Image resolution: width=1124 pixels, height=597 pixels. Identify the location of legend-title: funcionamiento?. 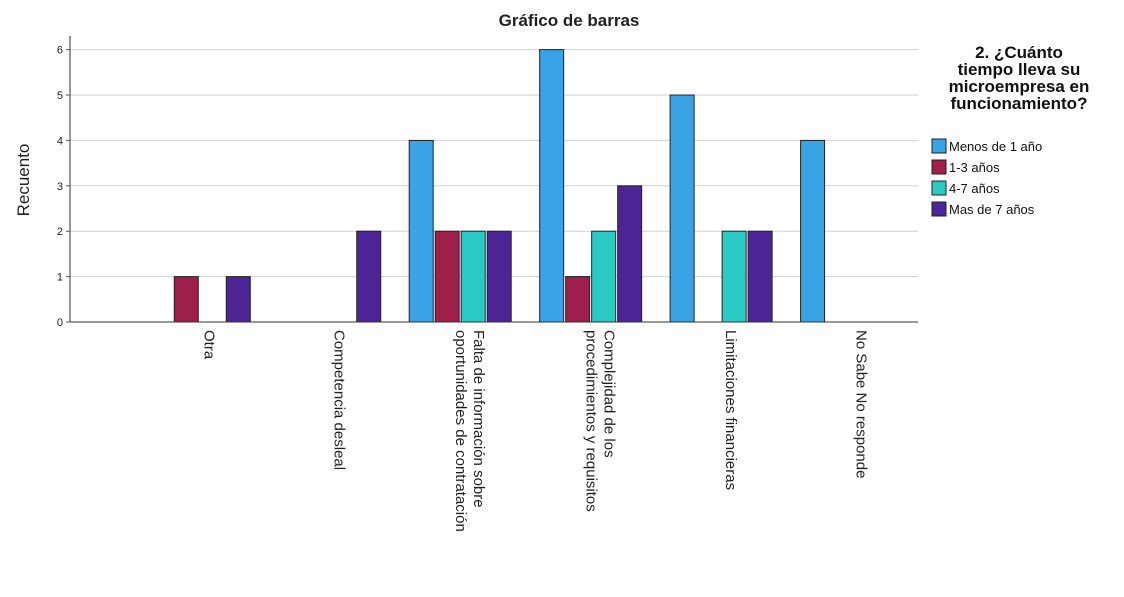
(1019, 103).